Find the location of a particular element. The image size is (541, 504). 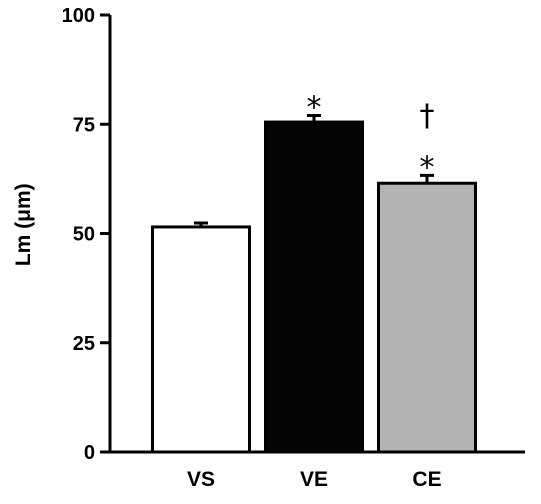

y-tick-label: 75 is located at coordinates (84, 125).